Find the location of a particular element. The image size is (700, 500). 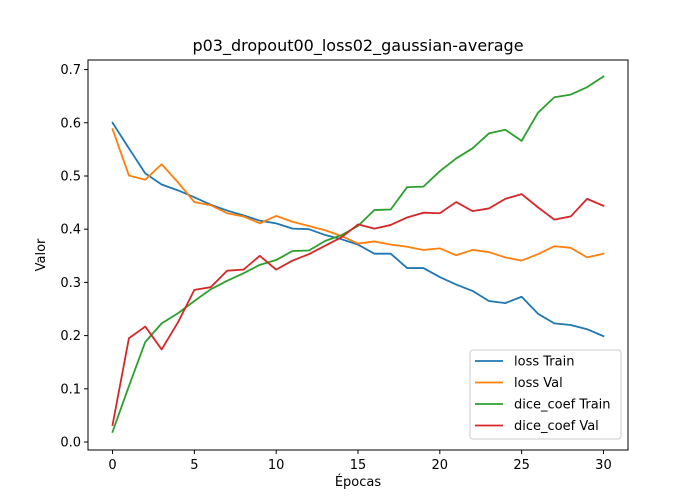

legend-box is located at coordinates (545, 394).